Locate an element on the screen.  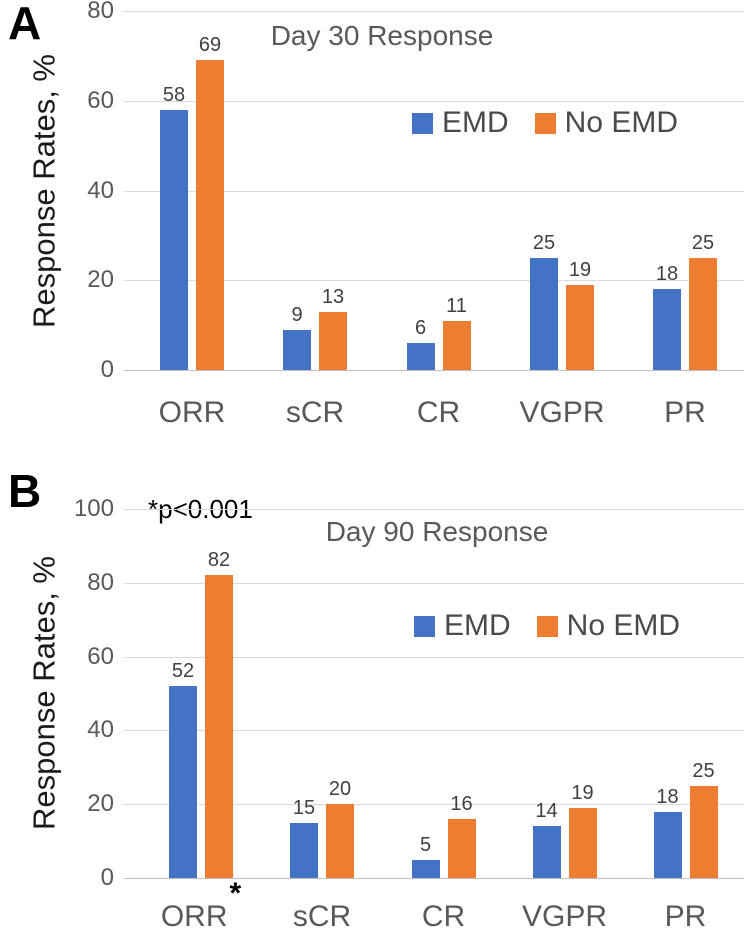
bar-value-emd-orr: 52 is located at coordinates (183, 671).